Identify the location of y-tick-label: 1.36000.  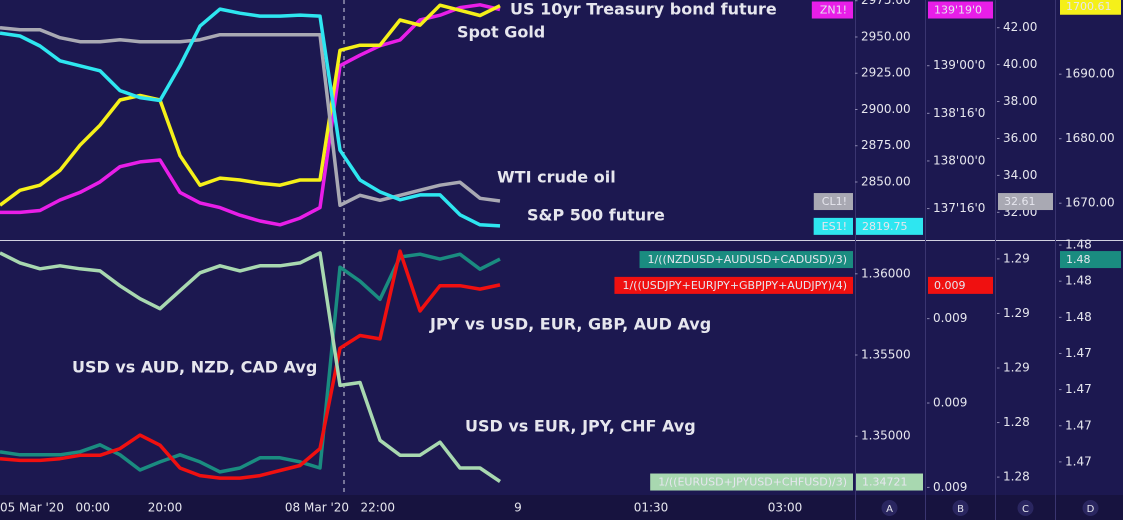
(886, 273).